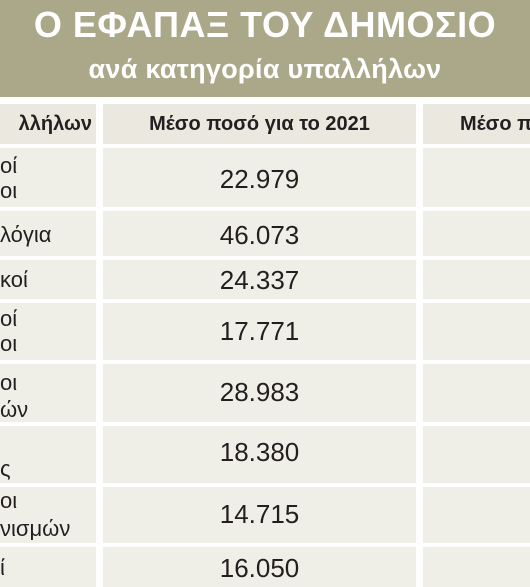 This screenshot has width=530, height=587. What do you see at coordinates (259, 567) in the screenshot?
I see `table-row-value: 16.050` at bounding box center [259, 567].